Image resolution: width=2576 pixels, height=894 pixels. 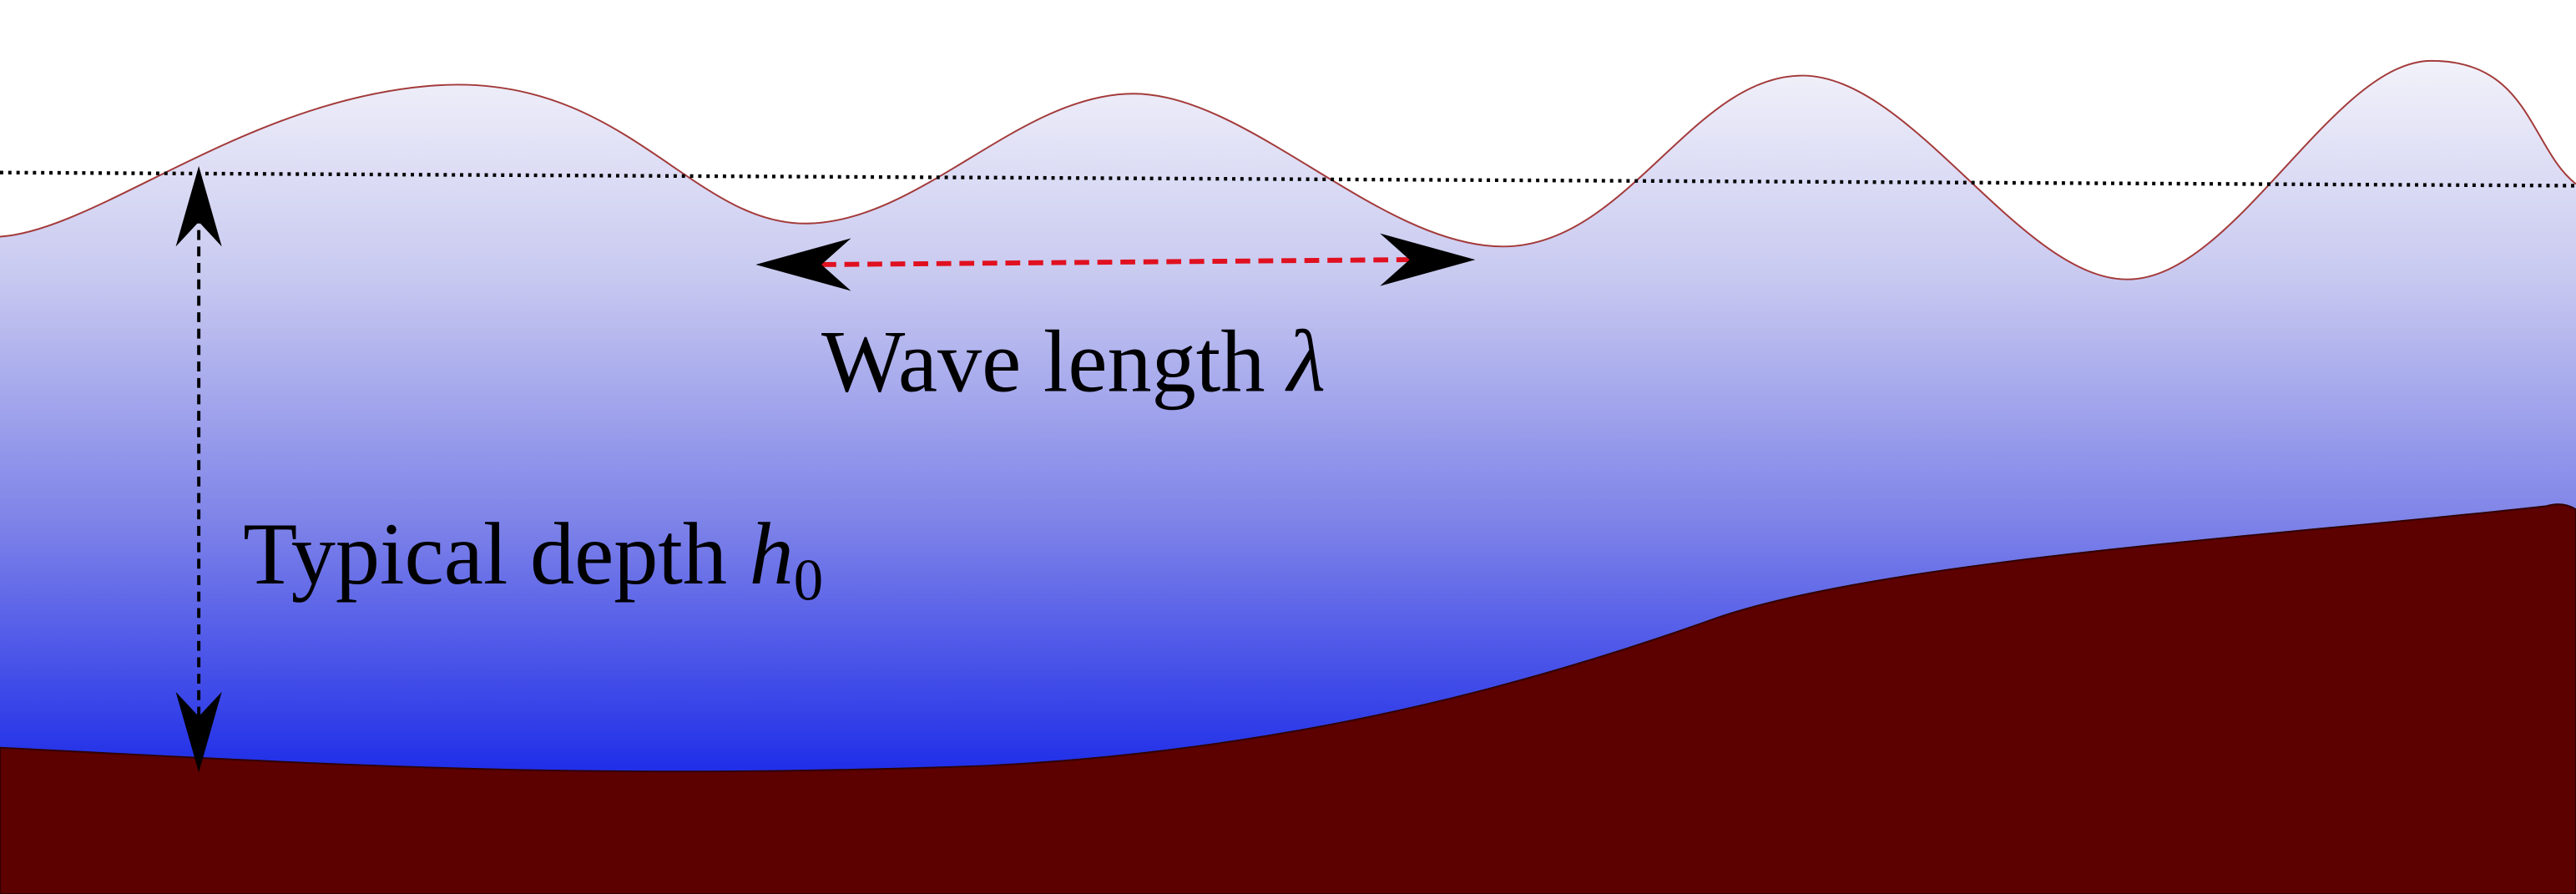 I want to click on wavelength-label: Wave length λ, so click(x=1073, y=362).